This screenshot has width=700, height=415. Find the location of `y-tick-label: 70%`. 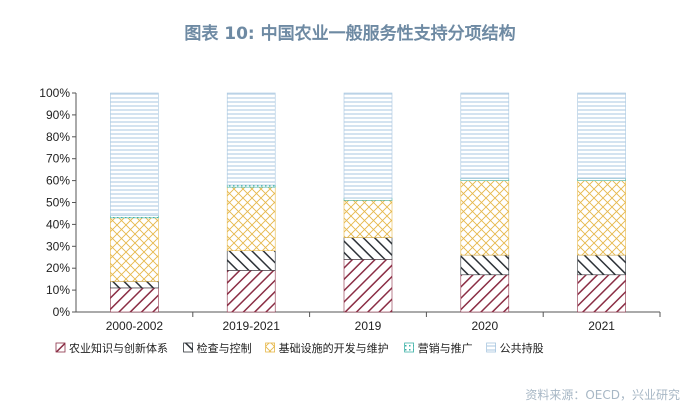

y-tick-label: 70% is located at coordinates (58, 159).